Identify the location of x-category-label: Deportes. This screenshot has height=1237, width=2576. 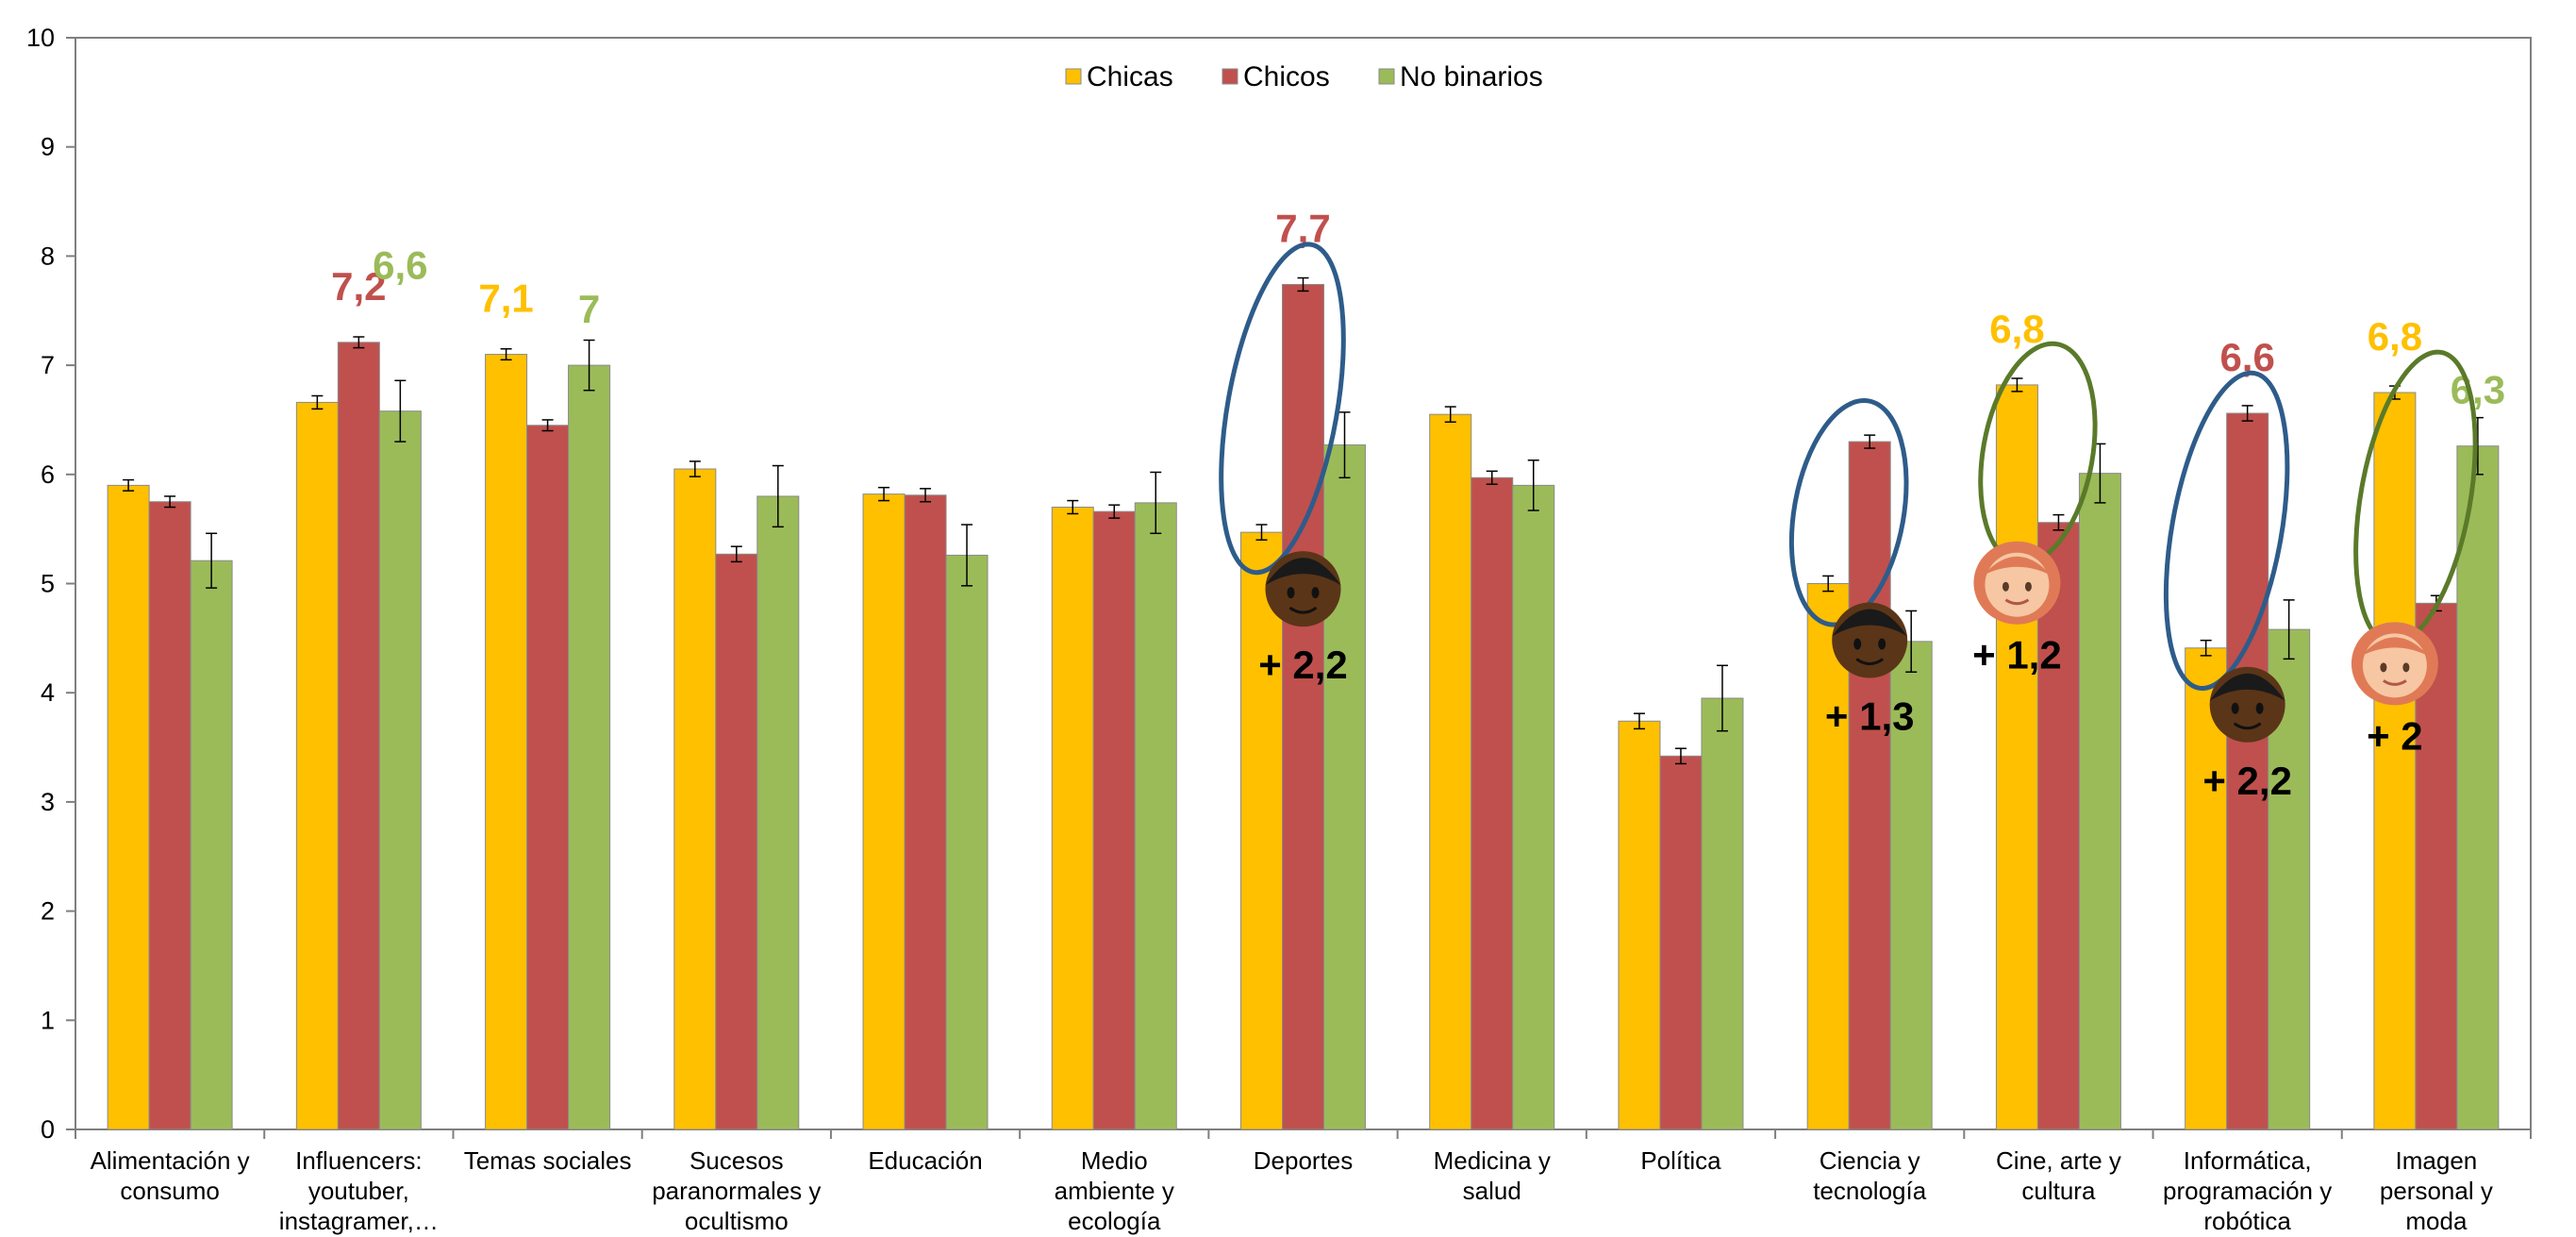
(1304, 1160).